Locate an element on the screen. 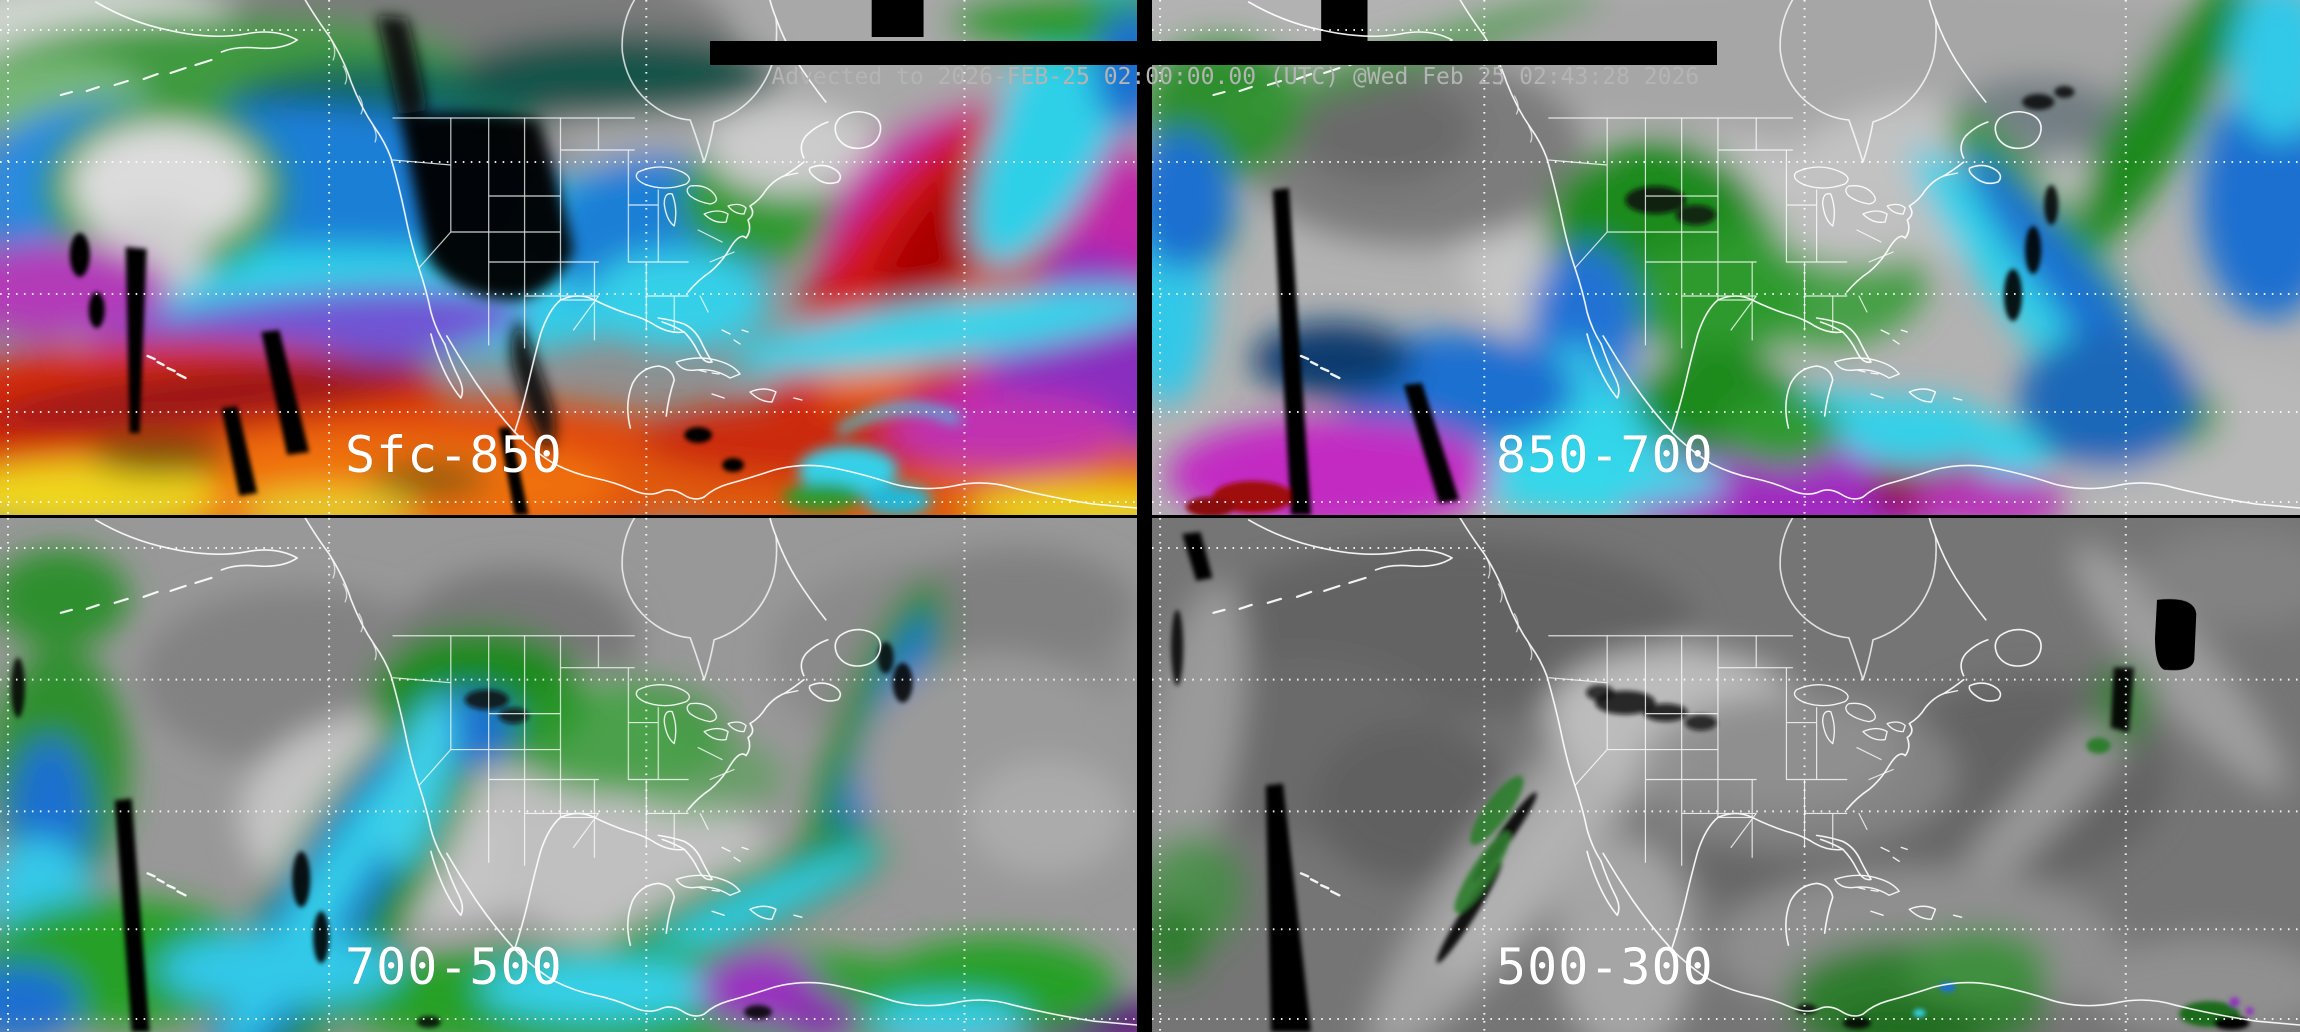  panel-label-500-300: 500-300 is located at coordinates (1605, 967).